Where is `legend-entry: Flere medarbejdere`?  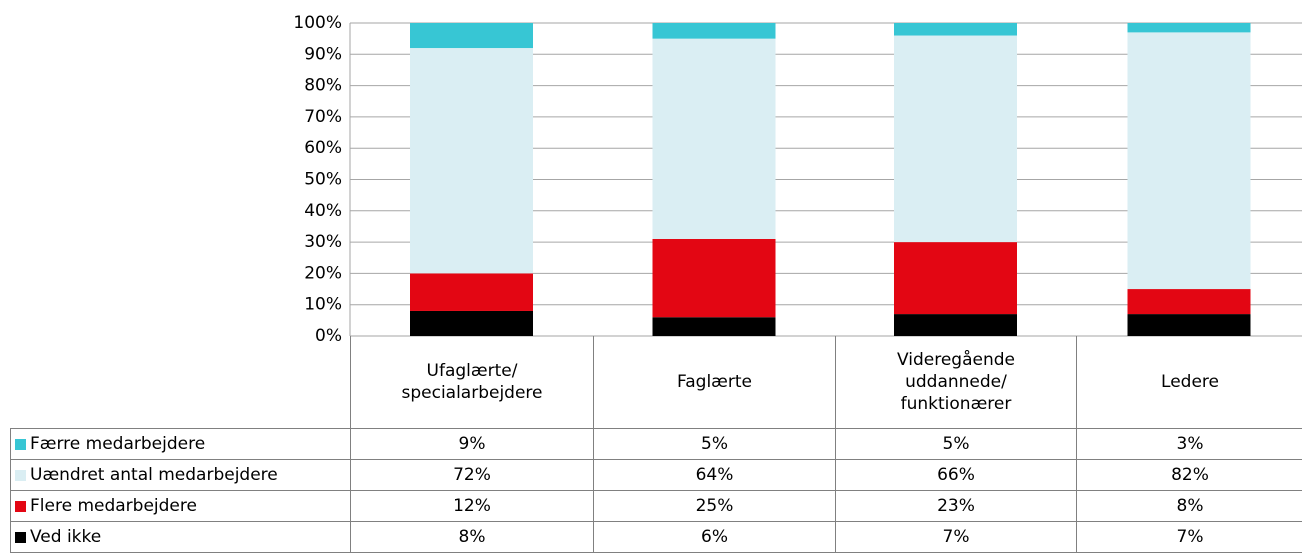 legend-entry: Flere medarbejdere is located at coordinates (180, 506).